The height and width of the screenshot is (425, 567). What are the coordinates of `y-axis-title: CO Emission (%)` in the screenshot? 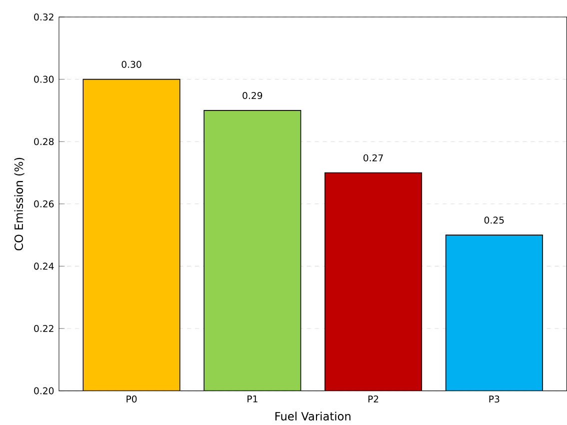 It's located at (19, 204).